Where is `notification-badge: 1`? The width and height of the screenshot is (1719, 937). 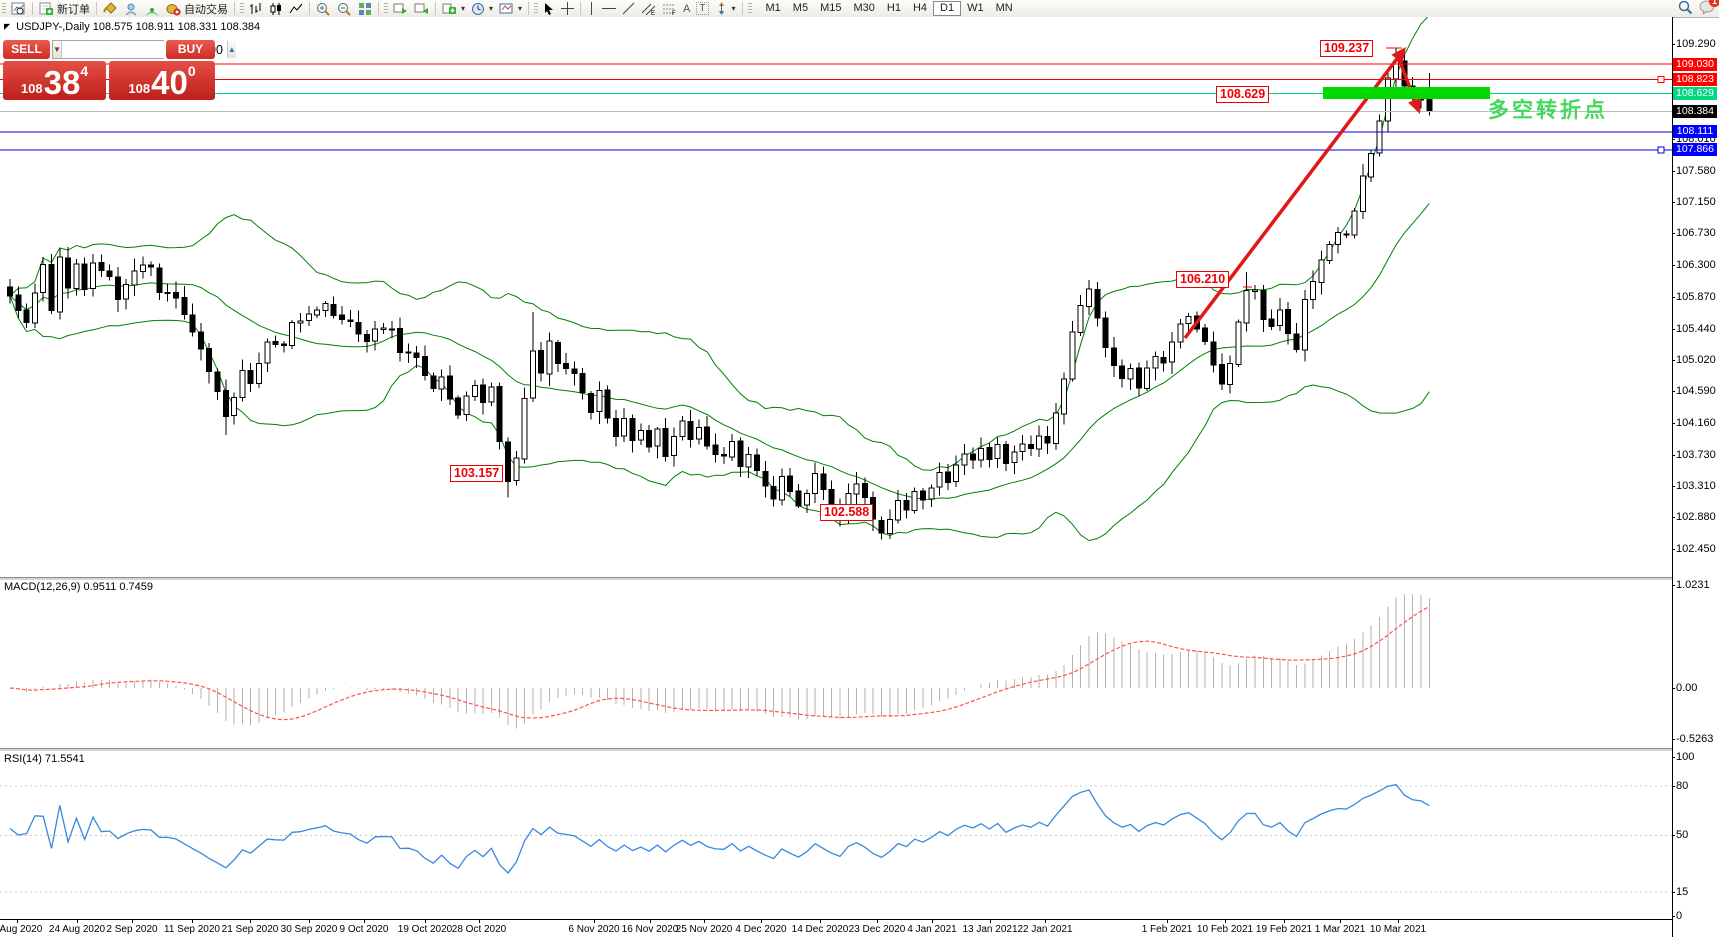 notification-badge: 1 is located at coordinates (1713, 3).